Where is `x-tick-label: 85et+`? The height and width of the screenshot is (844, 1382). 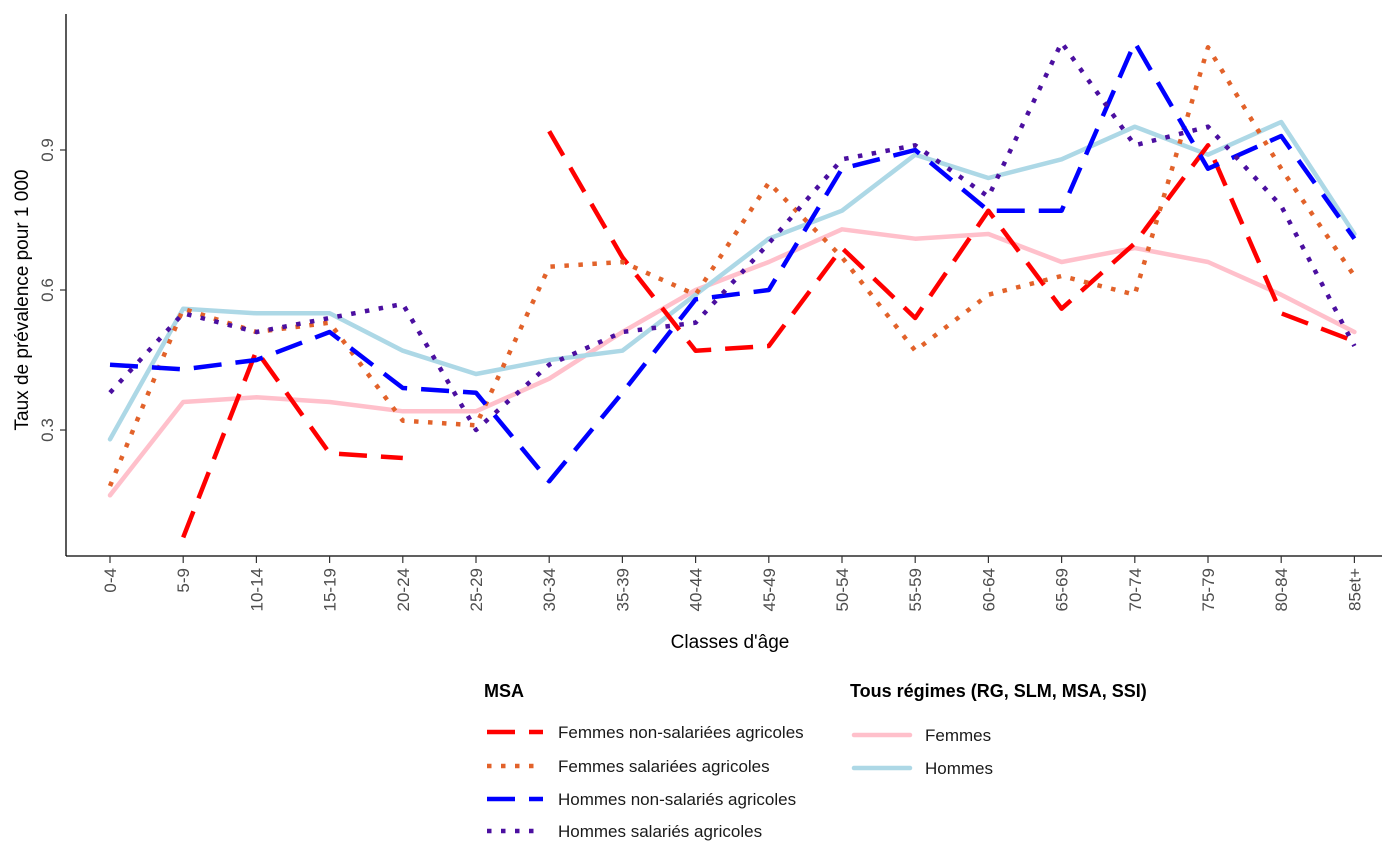 x-tick-label: 85et+ is located at coordinates (1354, 589).